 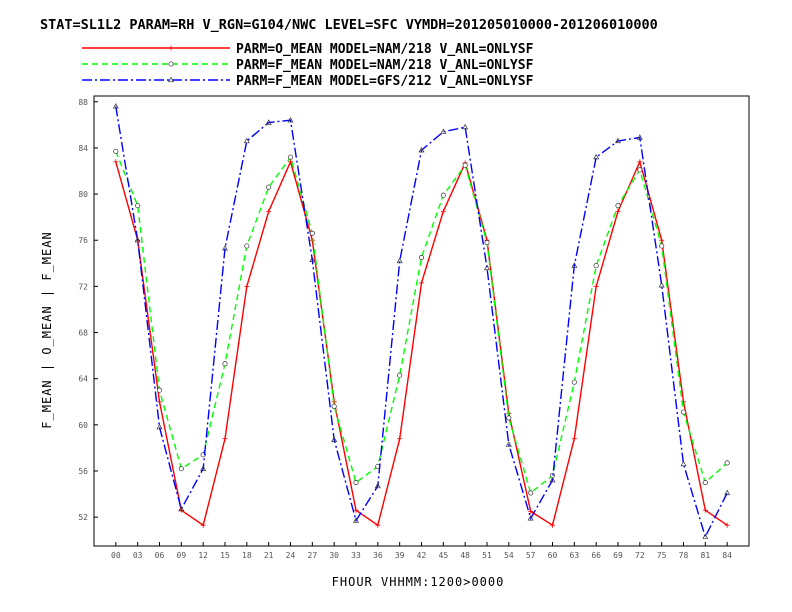 I want to click on x-tick-label: 27, so click(x=313, y=555).